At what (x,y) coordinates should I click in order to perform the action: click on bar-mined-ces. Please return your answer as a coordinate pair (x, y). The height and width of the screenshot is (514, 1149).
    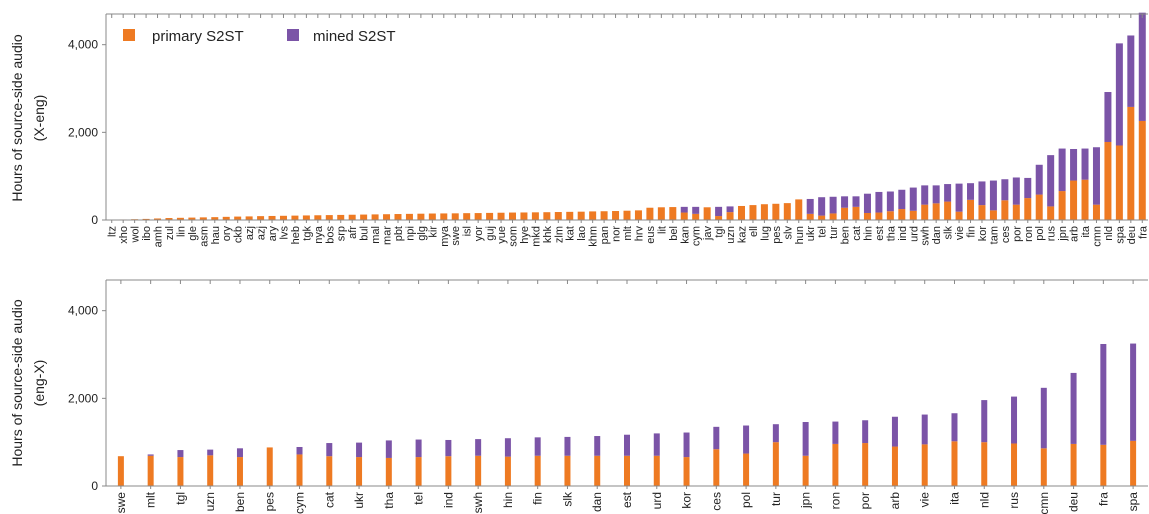
    Looking at the image, I should click on (1005, 190).